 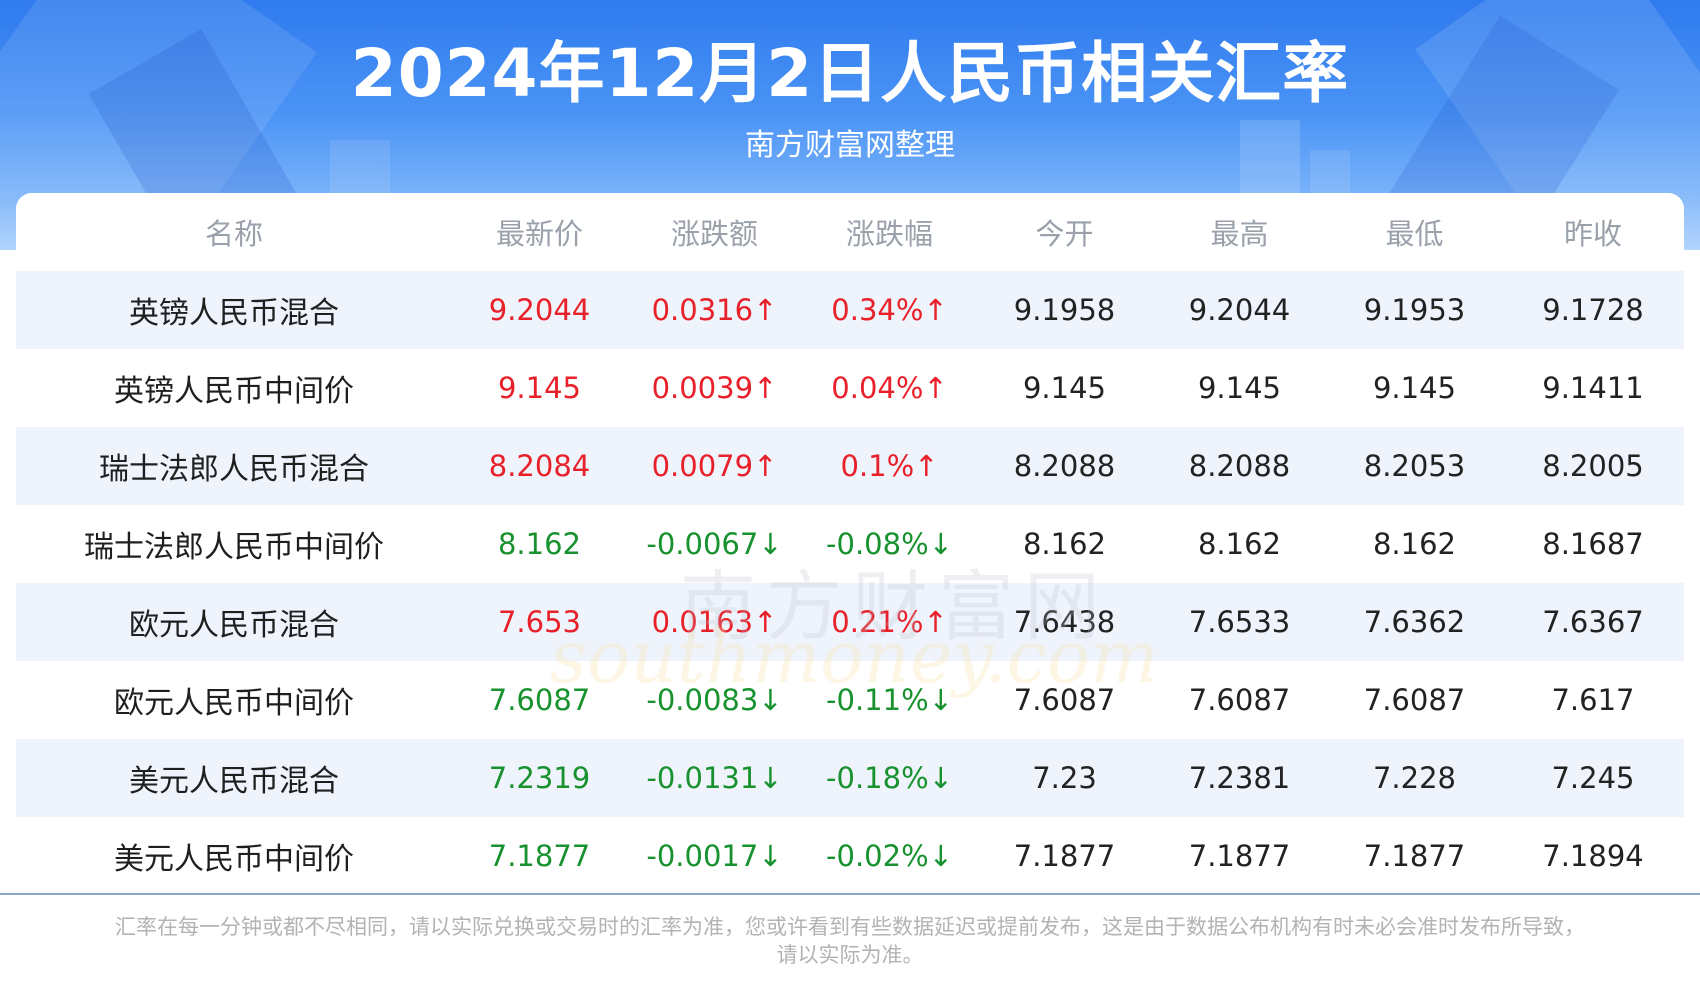 What do you see at coordinates (714, 778) in the screenshot?
I see `change-amount: -0.0131↓` at bounding box center [714, 778].